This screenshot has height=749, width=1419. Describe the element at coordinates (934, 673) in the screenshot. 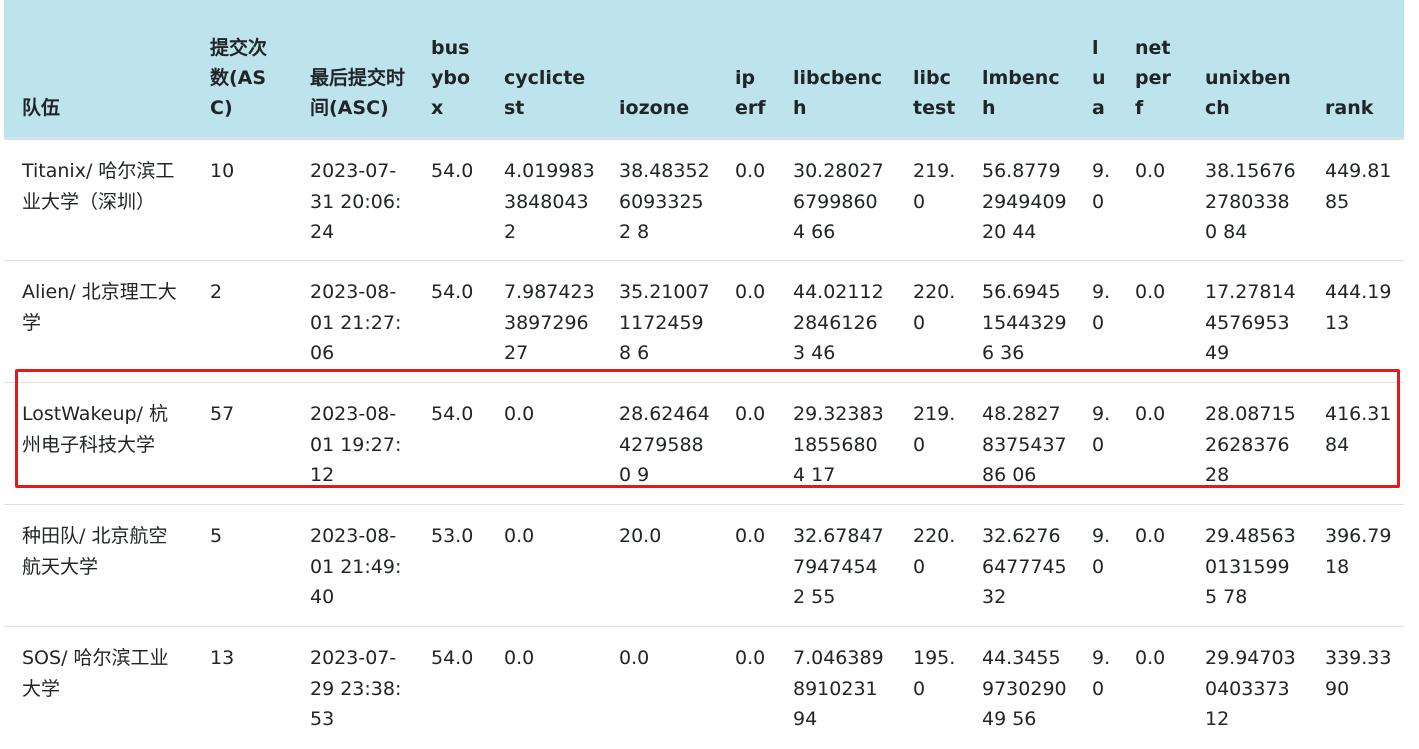

I see `cell-libctest: 195.0` at that location.